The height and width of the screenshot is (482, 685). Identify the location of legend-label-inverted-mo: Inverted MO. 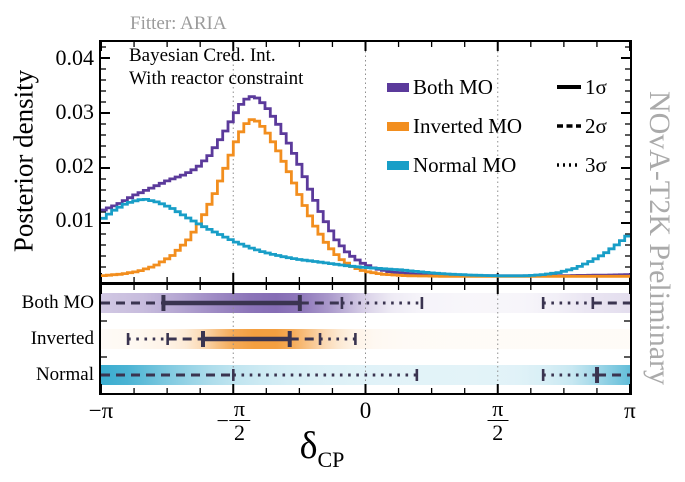
(468, 126).